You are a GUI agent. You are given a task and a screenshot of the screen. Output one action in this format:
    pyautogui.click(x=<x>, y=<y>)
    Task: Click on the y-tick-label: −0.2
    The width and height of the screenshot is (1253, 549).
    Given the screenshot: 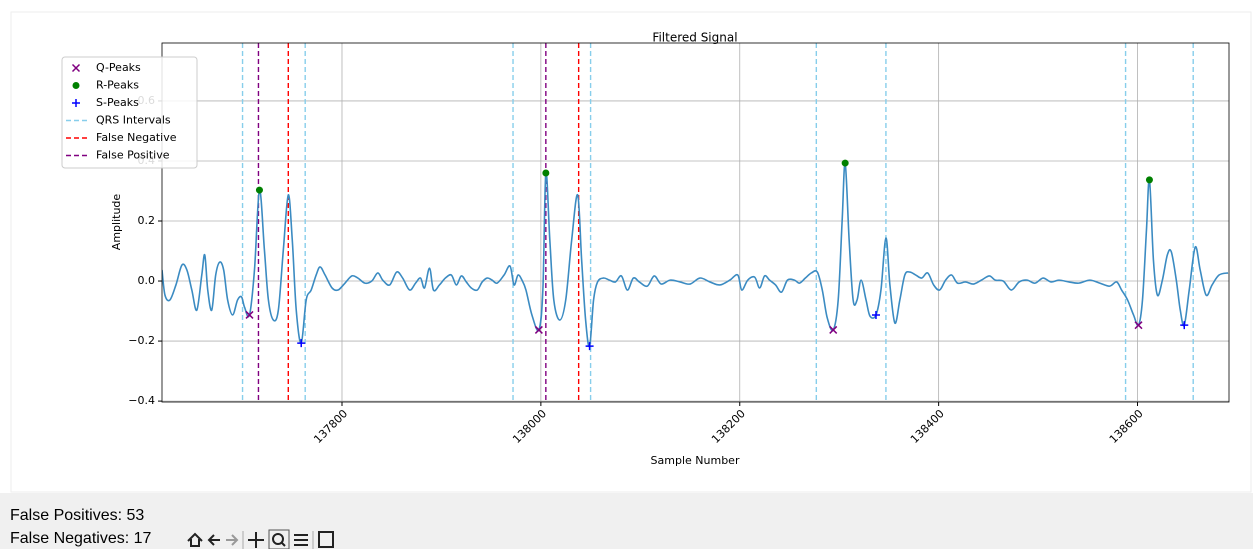 What is the action you would take?
    pyautogui.click(x=141, y=340)
    